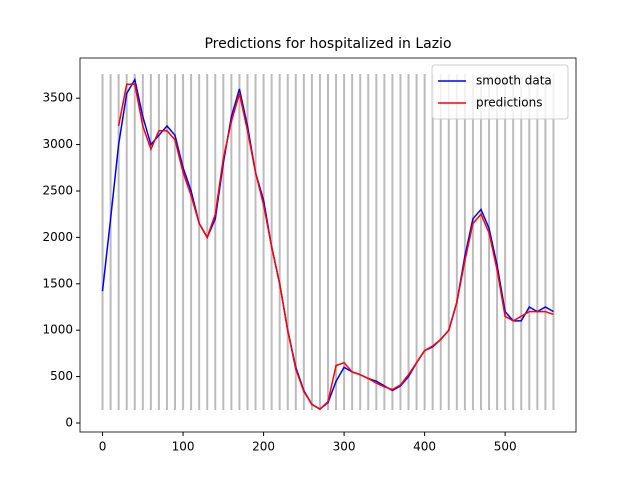 This screenshot has width=640, height=480. What do you see at coordinates (69, 422) in the screenshot?
I see `y-tick-label: 0` at bounding box center [69, 422].